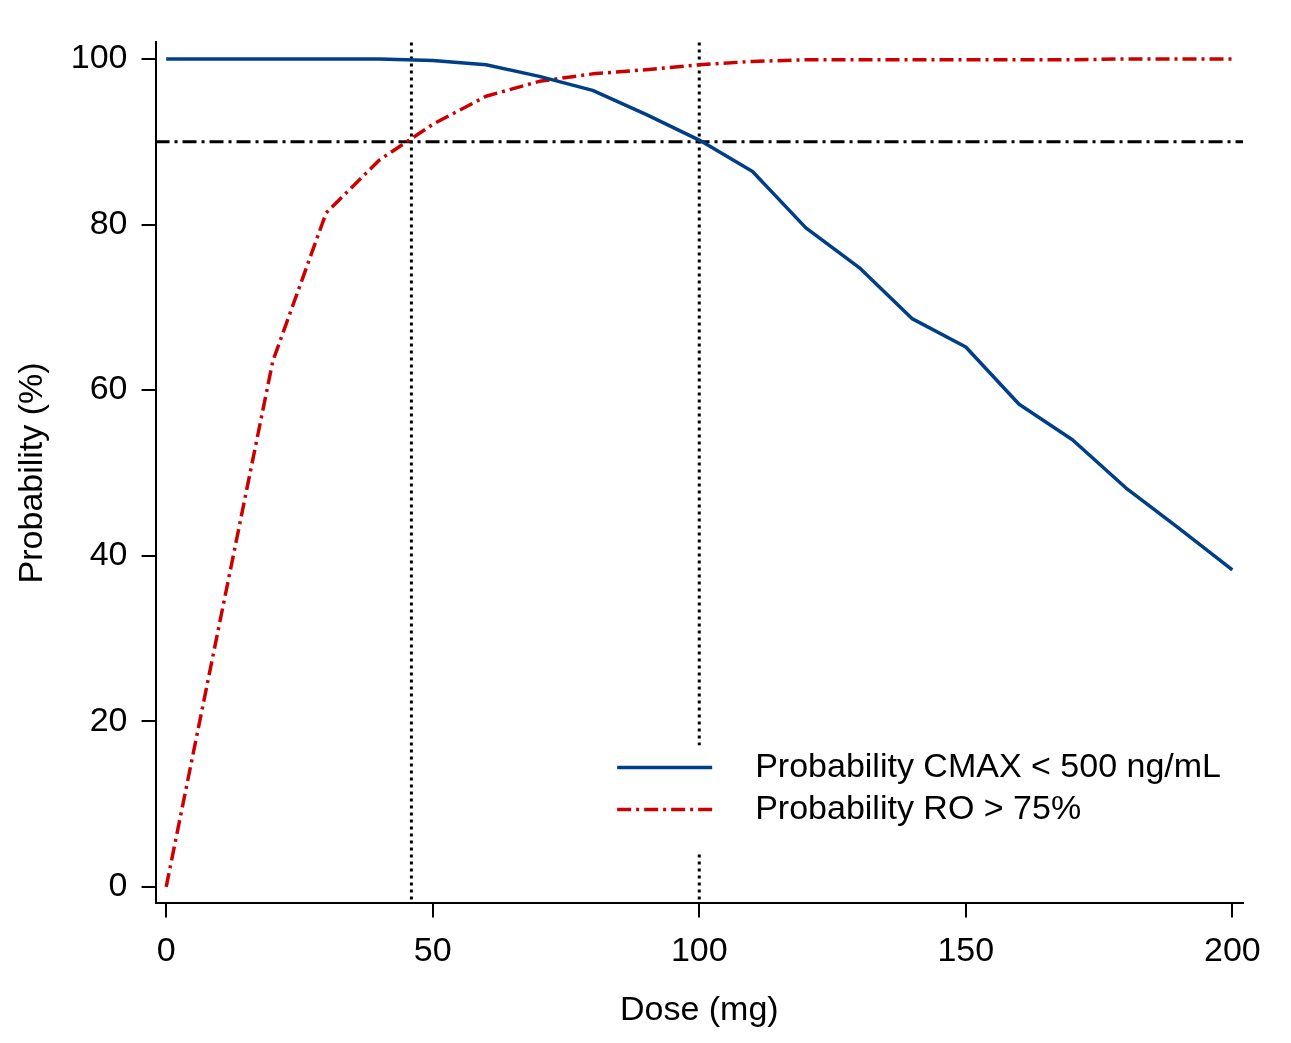 The height and width of the screenshot is (1043, 1291). Describe the element at coordinates (432, 949) in the screenshot. I see `x-tick-label: 50` at that location.